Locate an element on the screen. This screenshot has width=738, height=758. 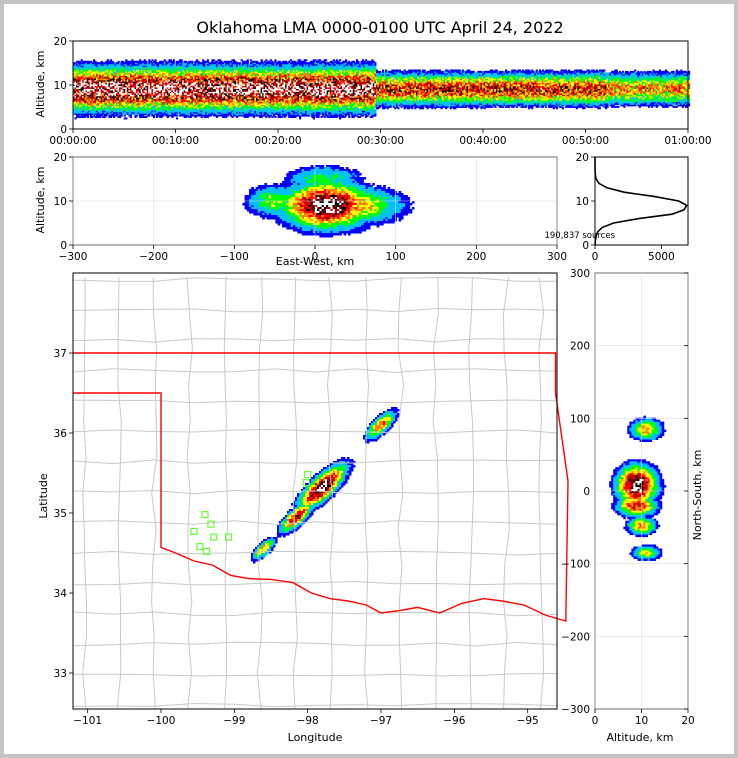
time-panel-xtick-1: 00:10:00 is located at coordinates (175, 141).